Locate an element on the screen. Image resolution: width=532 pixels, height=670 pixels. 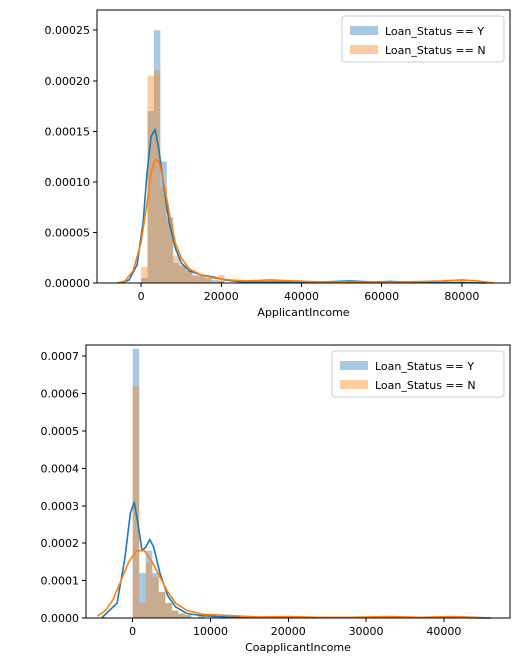
x-tick-label: 30000 is located at coordinates (366, 631).